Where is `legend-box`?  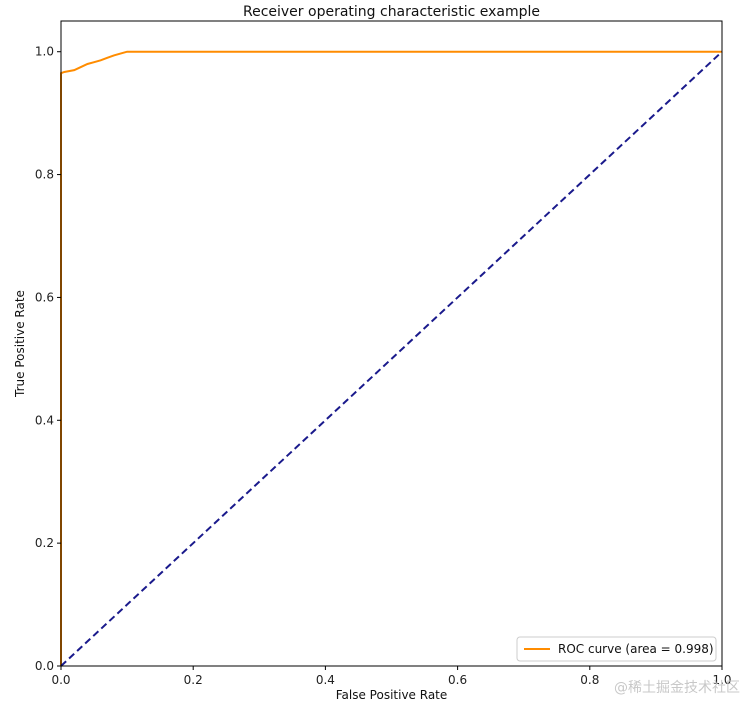
legend-box is located at coordinates (616, 649).